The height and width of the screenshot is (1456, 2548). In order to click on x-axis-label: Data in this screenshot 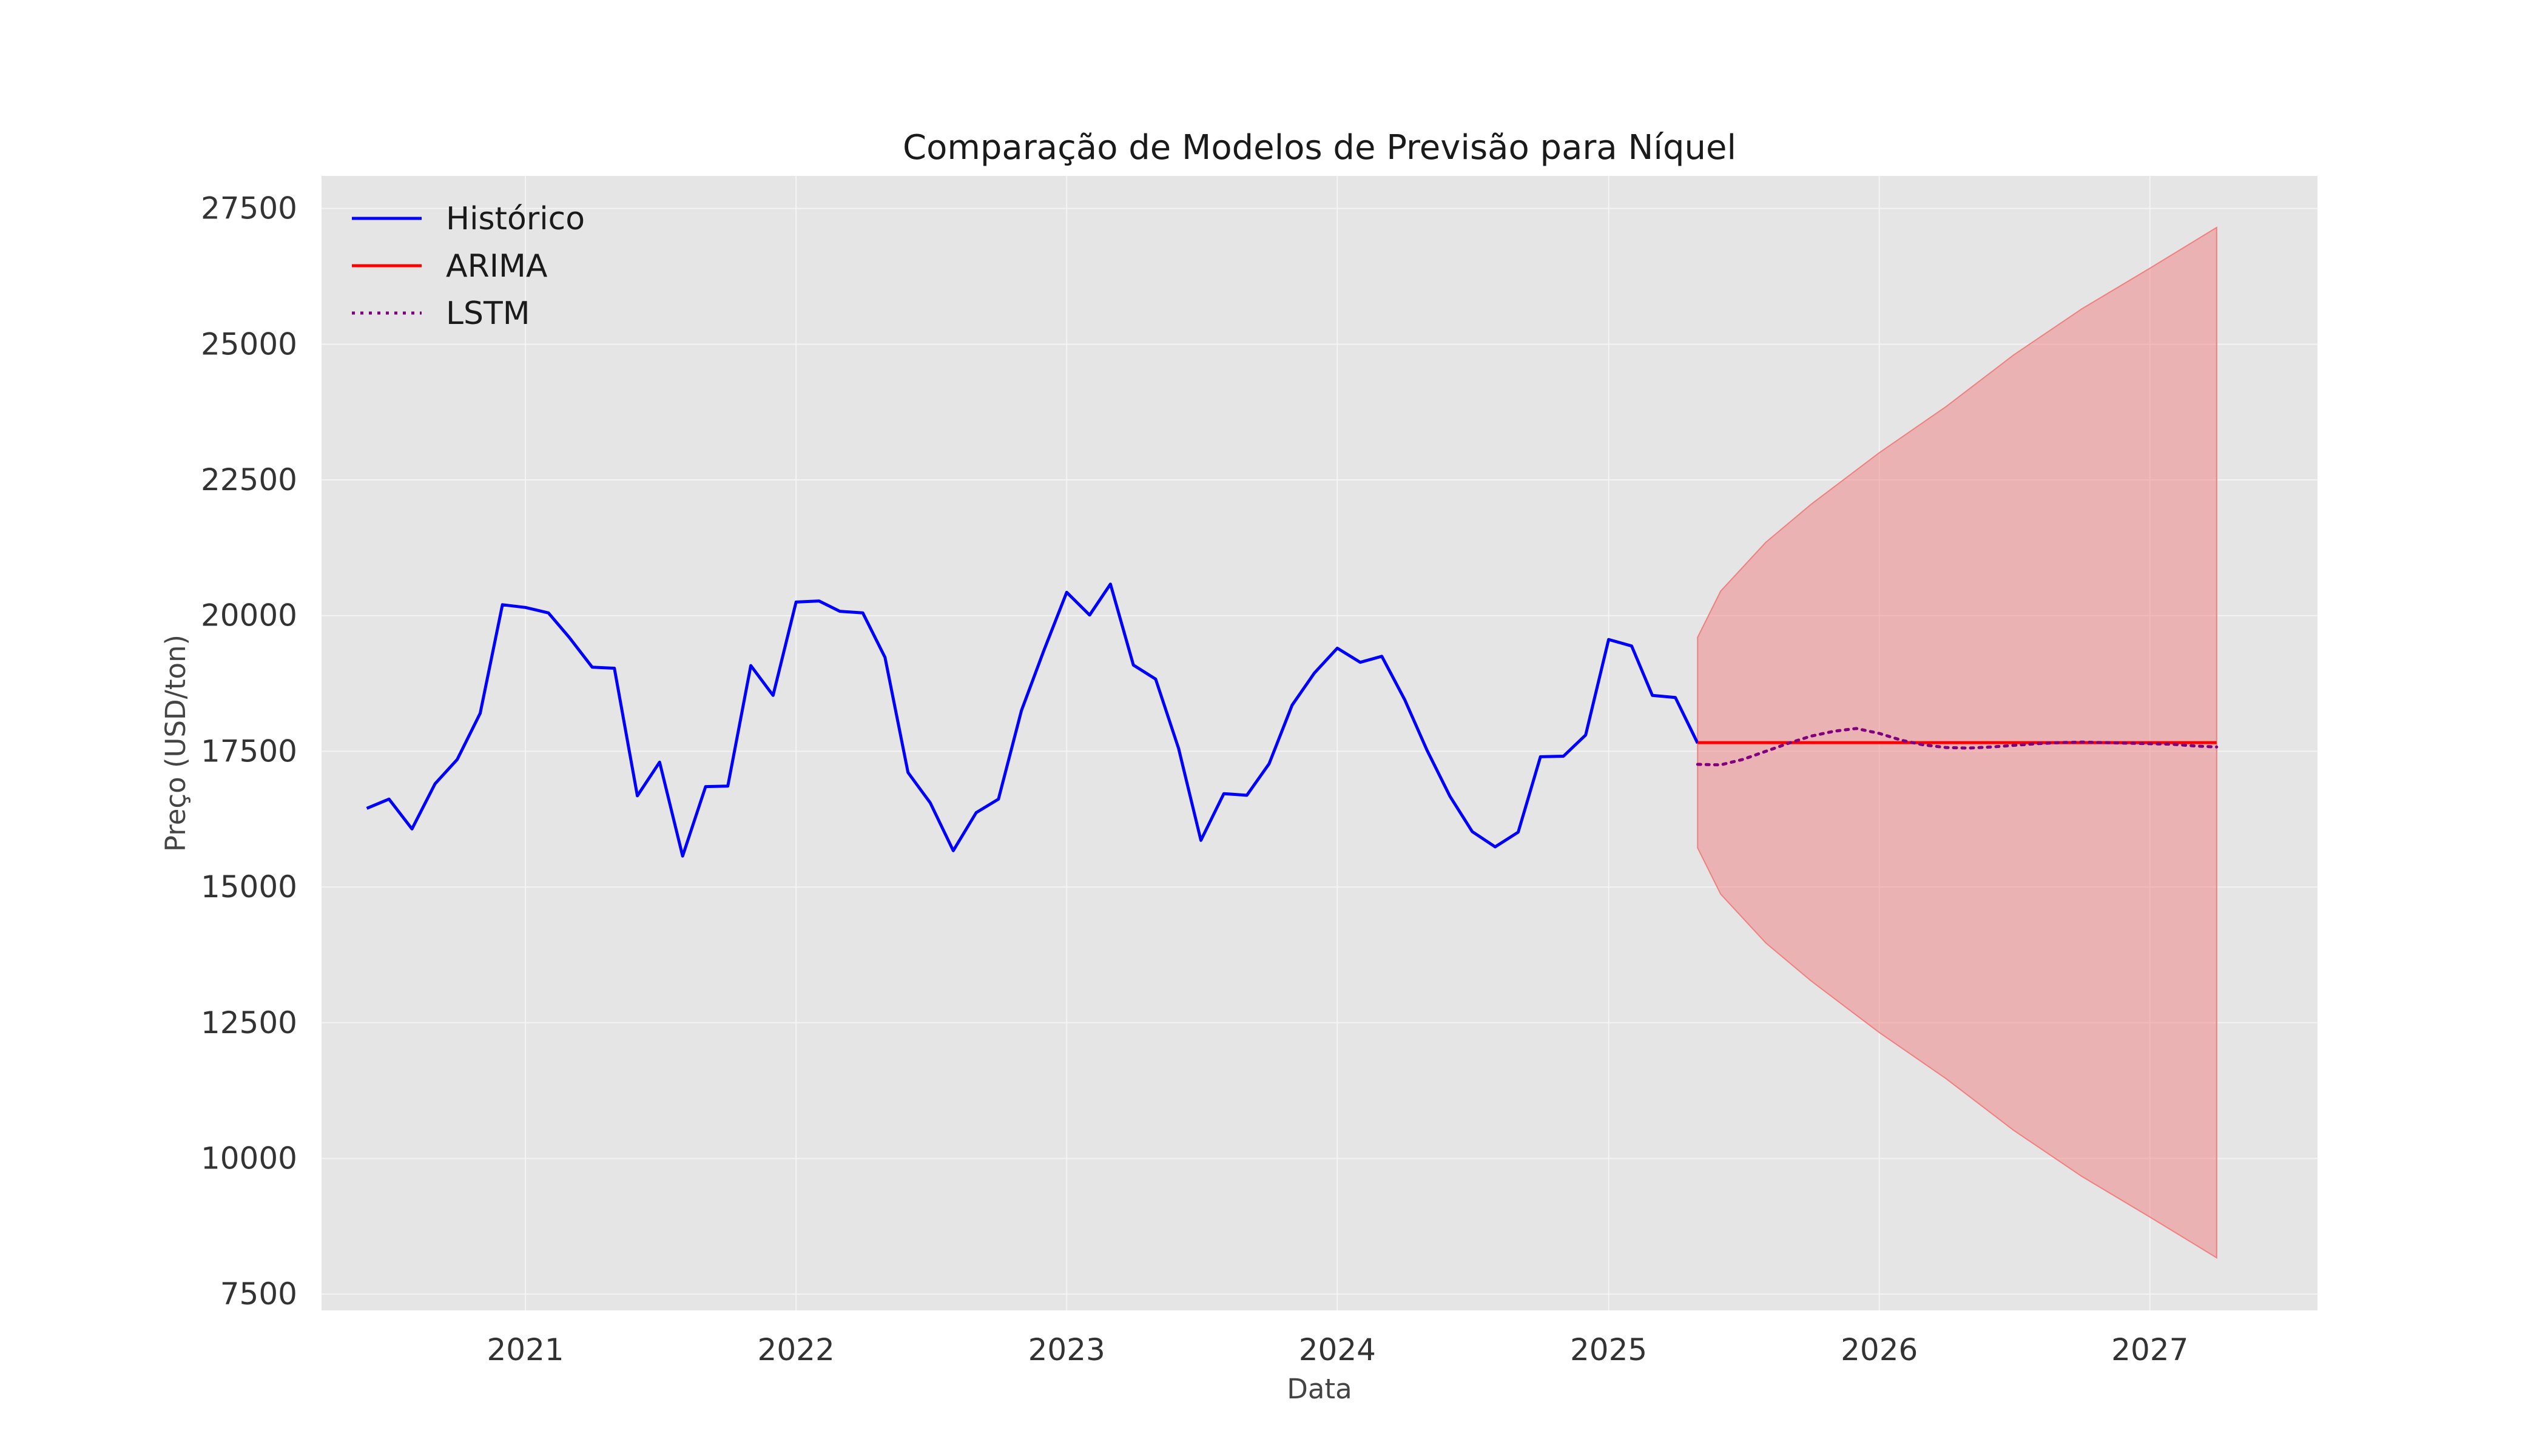, I will do `click(1319, 1389)`.